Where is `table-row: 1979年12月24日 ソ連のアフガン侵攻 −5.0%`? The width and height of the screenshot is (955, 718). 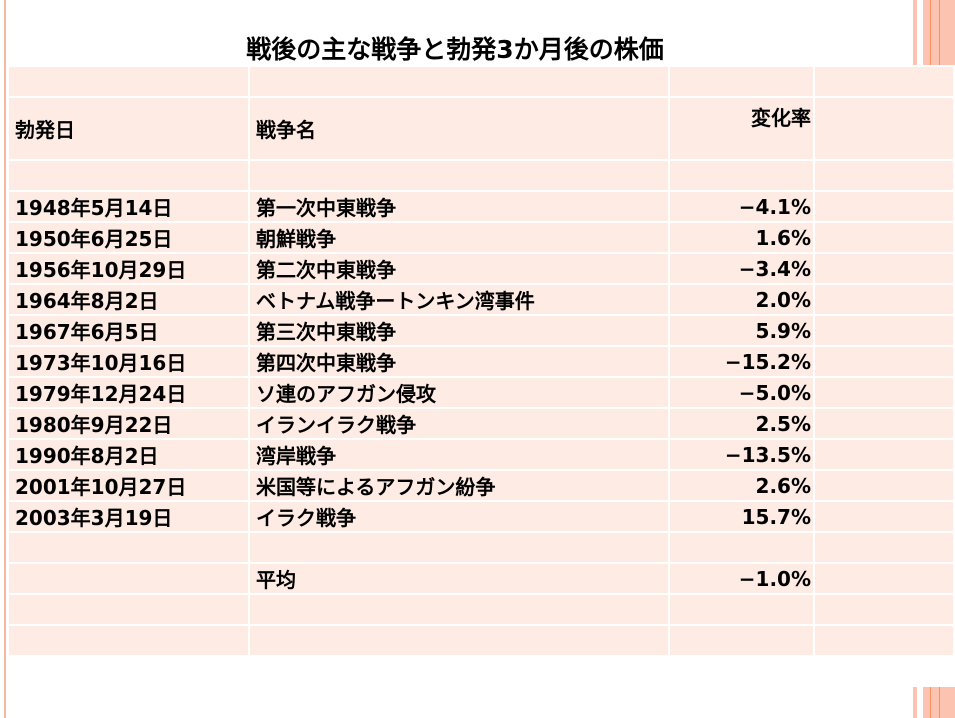
table-row: 1979年12月24日 ソ連のアフガン侵攻 −5.0% is located at coordinates (481, 392).